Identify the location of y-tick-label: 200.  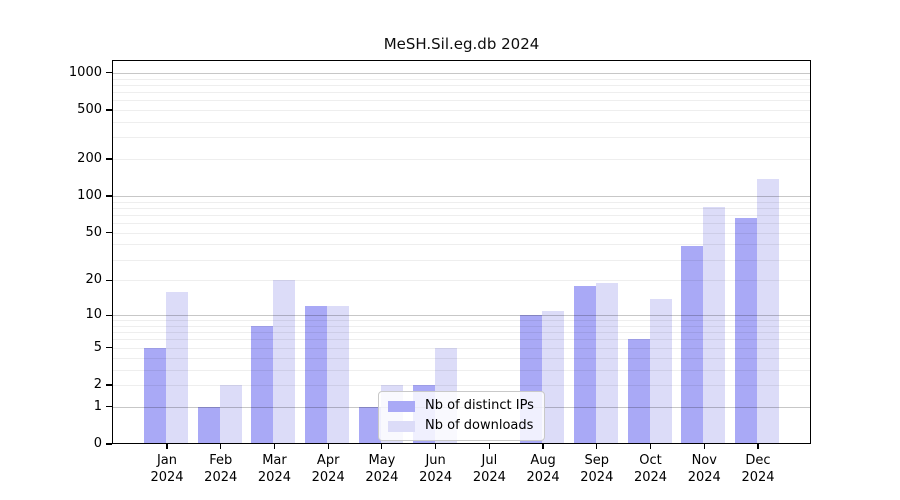
(89, 159).